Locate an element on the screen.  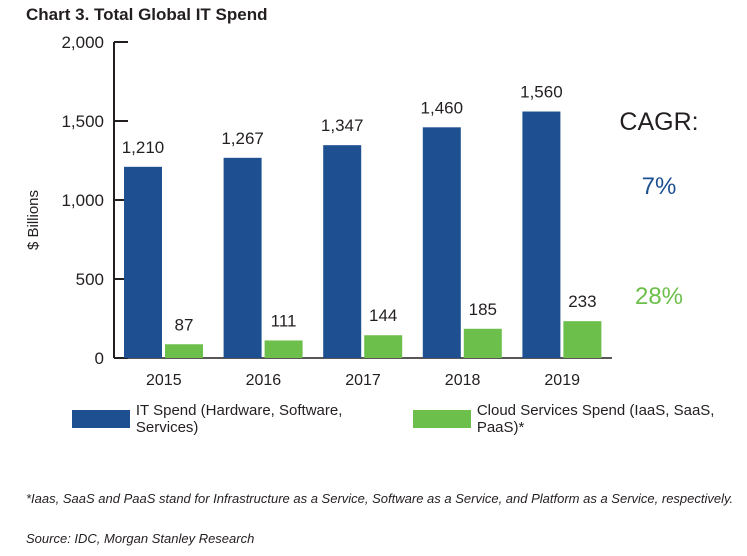
x-tick-label: 2017 is located at coordinates (363, 380).